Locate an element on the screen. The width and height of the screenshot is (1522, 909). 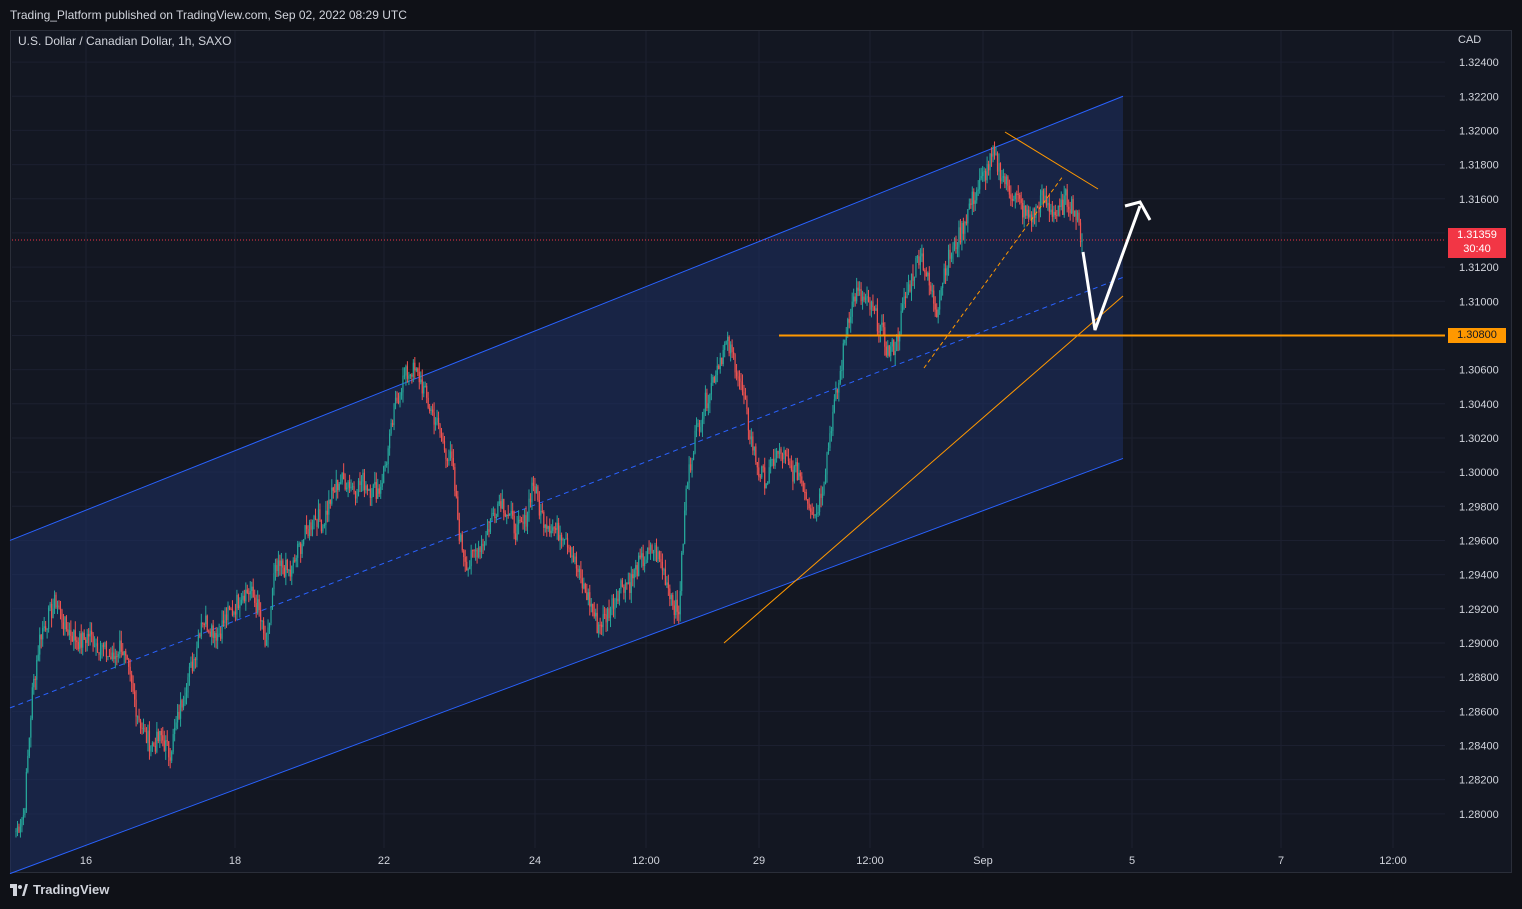
price-tick-label: 1.28000 is located at coordinates (1479, 815).